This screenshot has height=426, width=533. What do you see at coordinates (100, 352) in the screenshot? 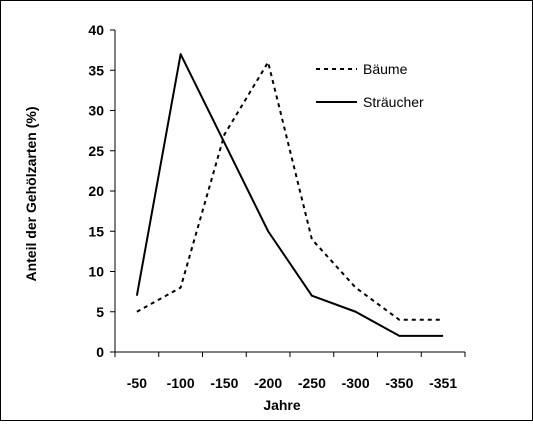
I see `y-tick-label: 0` at bounding box center [100, 352].